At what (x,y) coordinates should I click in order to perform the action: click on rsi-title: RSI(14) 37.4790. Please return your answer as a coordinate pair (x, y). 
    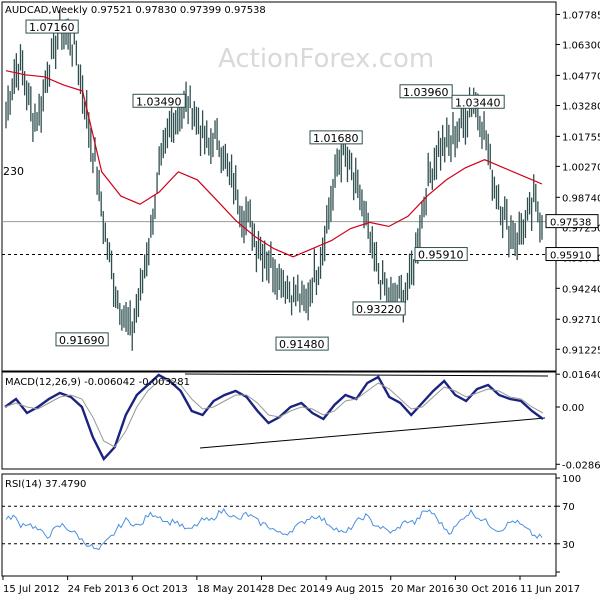
    Looking at the image, I should click on (45, 484).